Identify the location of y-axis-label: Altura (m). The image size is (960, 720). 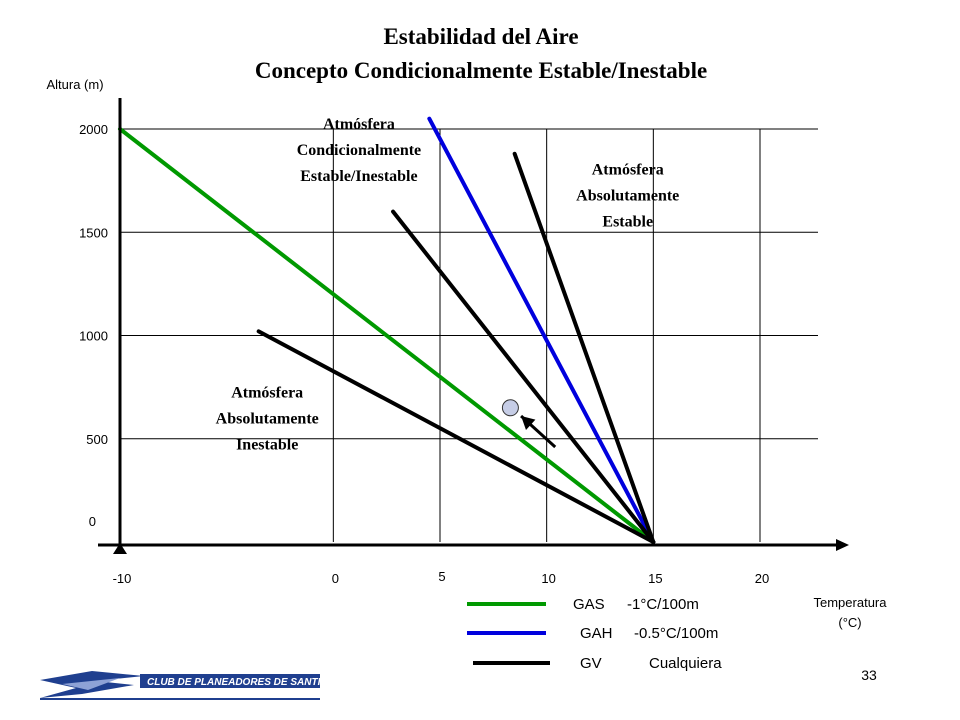
(74, 84).